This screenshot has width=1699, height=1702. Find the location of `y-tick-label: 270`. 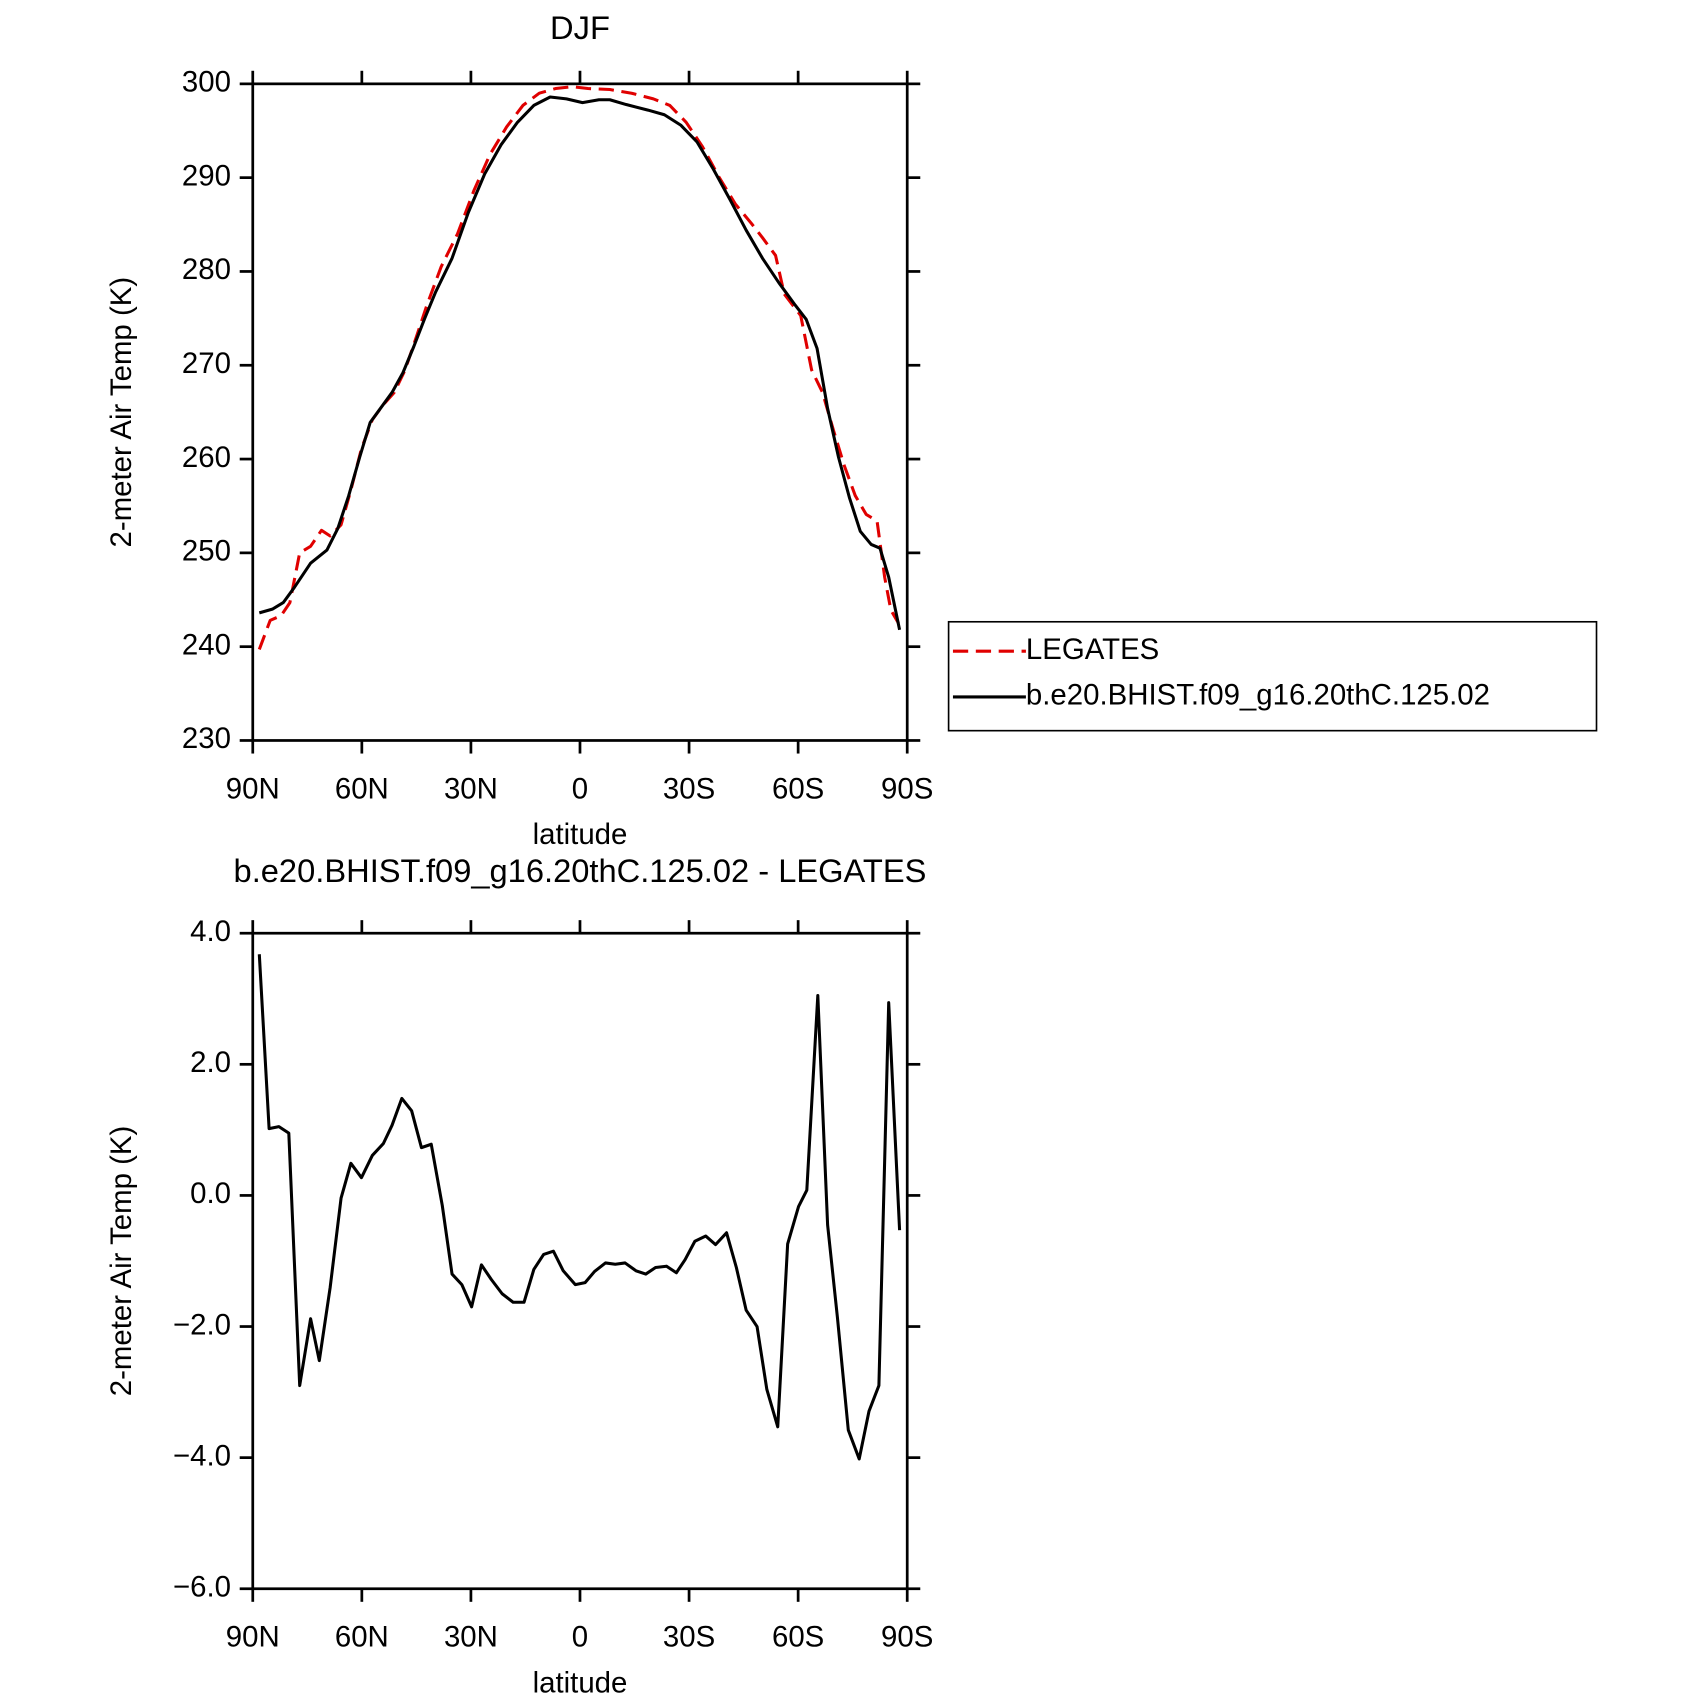

y-tick-label: 270 is located at coordinates (206, 363).